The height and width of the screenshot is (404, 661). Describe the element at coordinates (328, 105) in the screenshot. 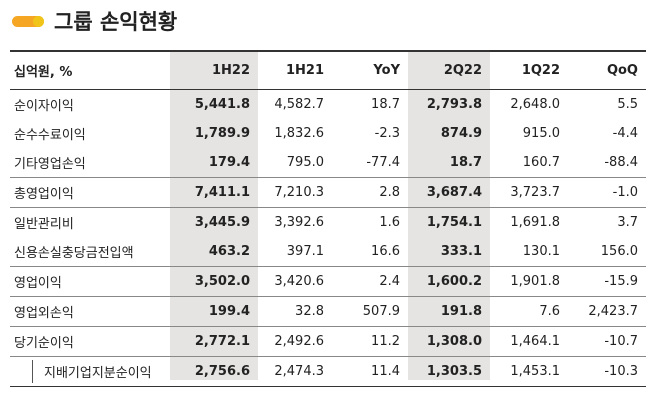

I see `table-row: 순이자이익 5,441.8 4,582.7 18.7 2,793.8 2,648.0 5.5` at that location.